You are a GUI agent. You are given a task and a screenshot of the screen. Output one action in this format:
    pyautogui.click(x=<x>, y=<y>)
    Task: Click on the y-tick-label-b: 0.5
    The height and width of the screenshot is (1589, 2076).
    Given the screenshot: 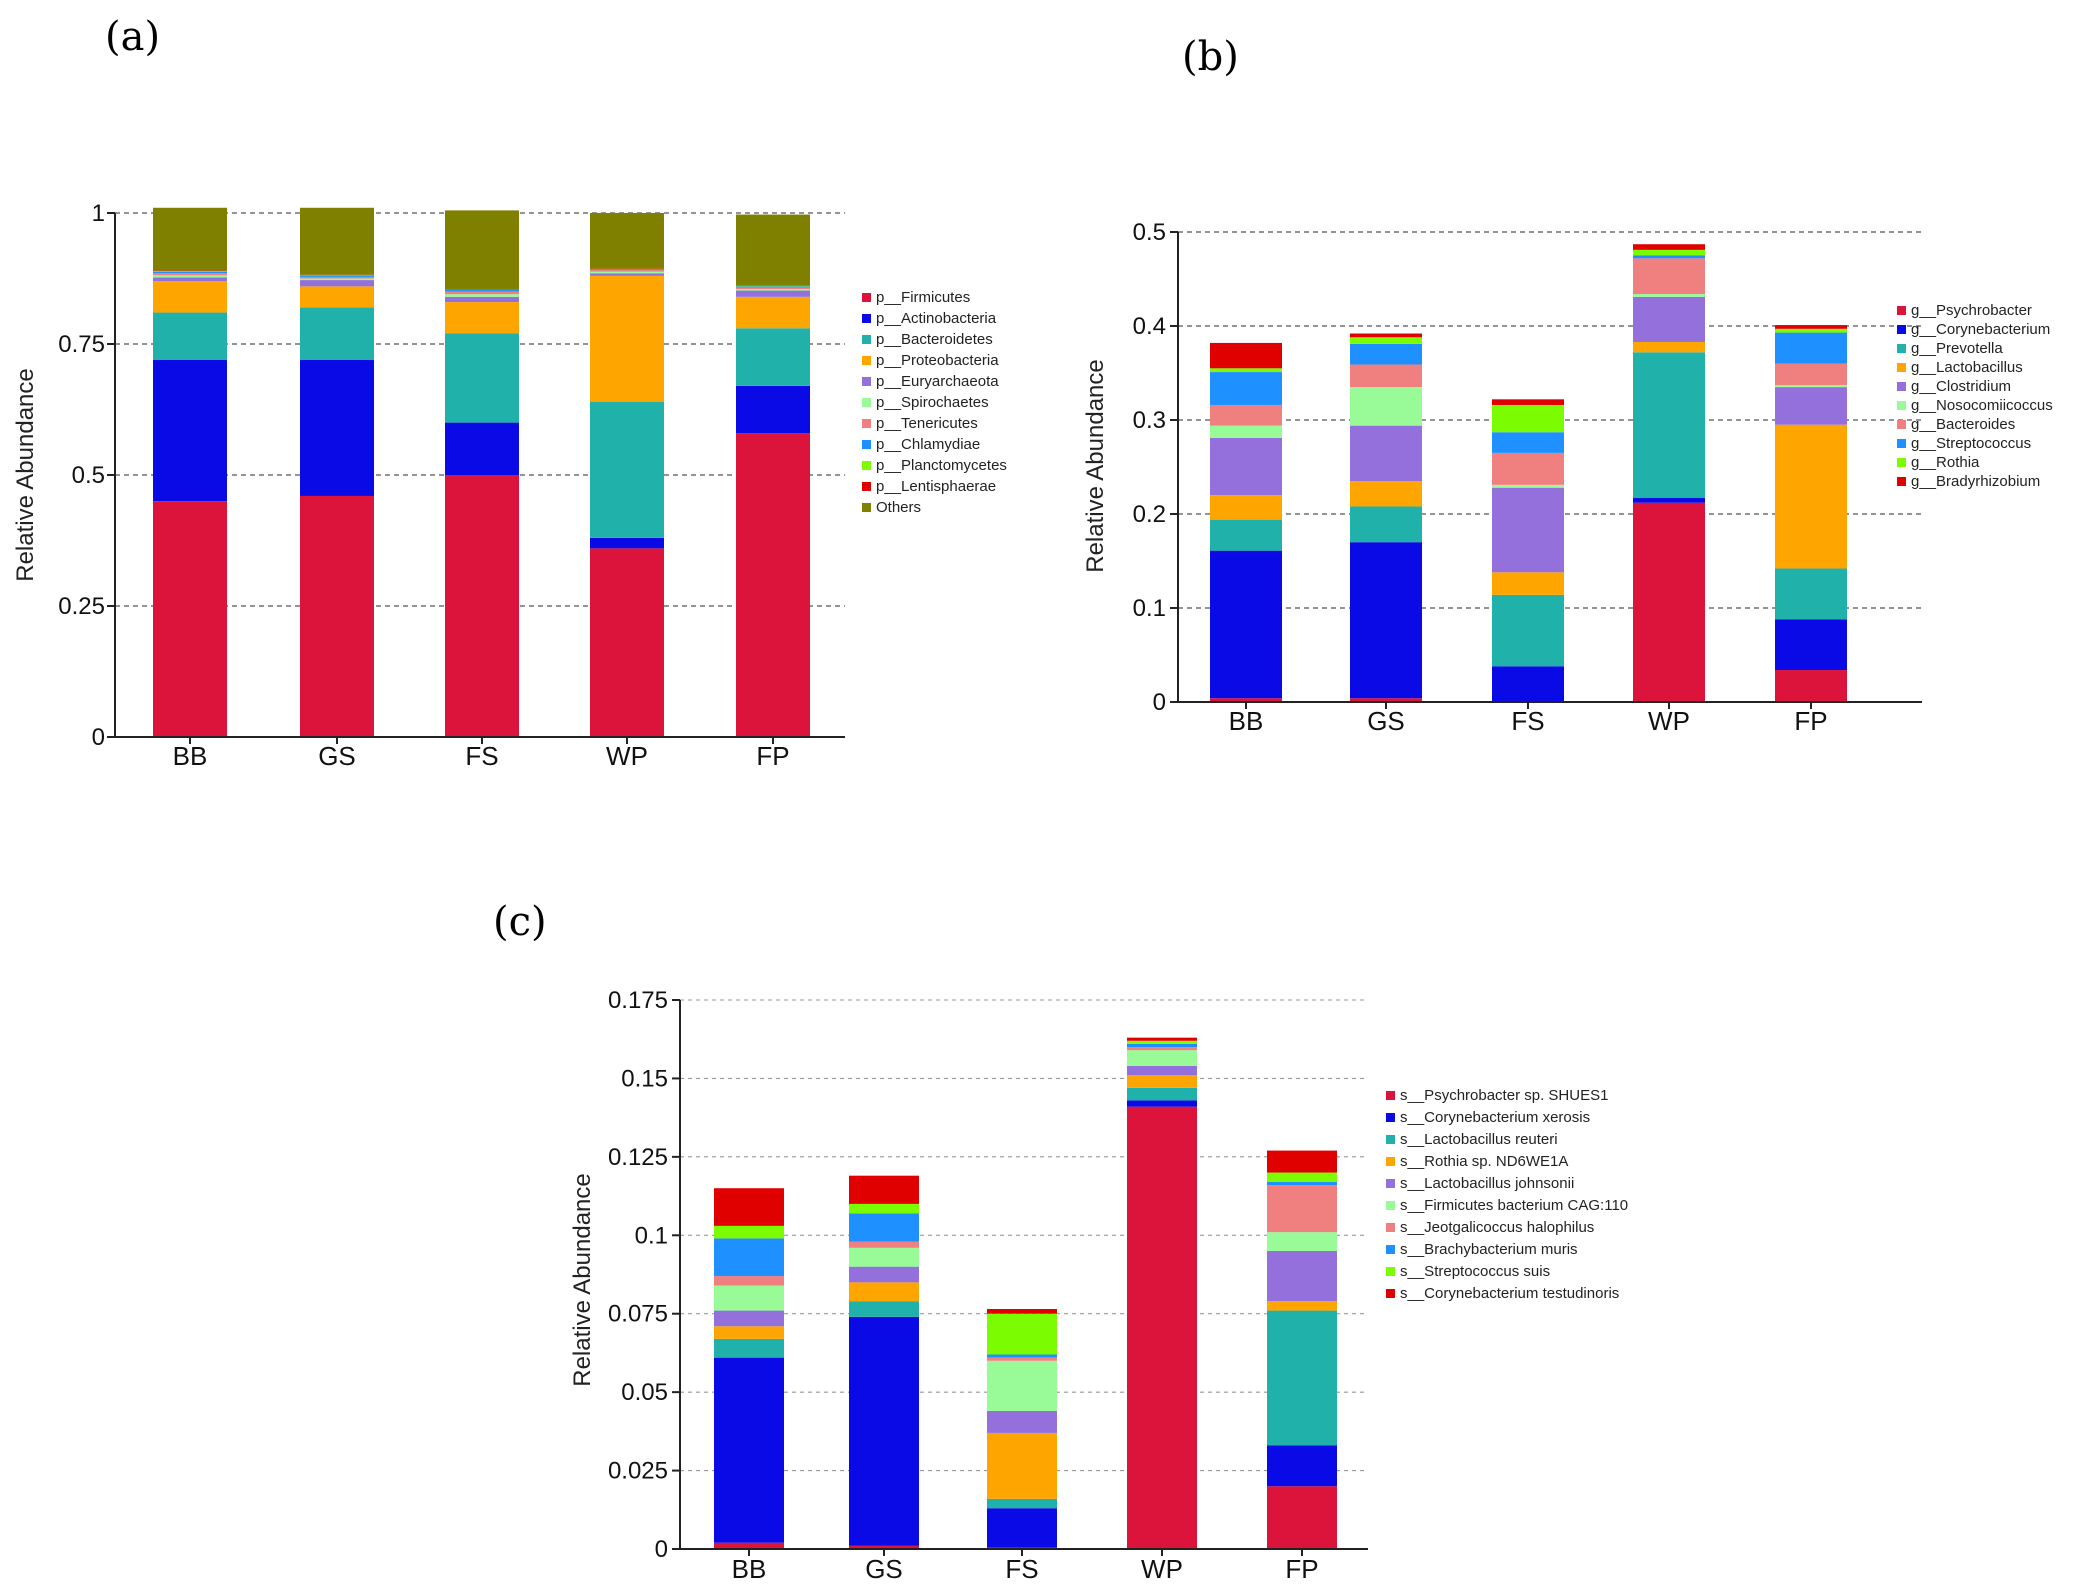 What is the action you would take?
    pyautogui.click(x=1149, y=232)
    